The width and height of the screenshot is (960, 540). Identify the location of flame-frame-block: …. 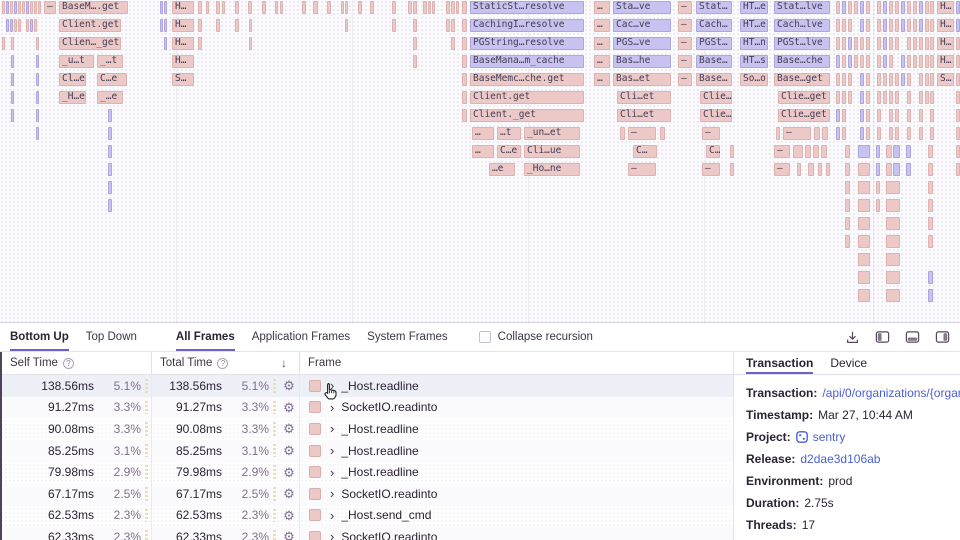
(602, 61).